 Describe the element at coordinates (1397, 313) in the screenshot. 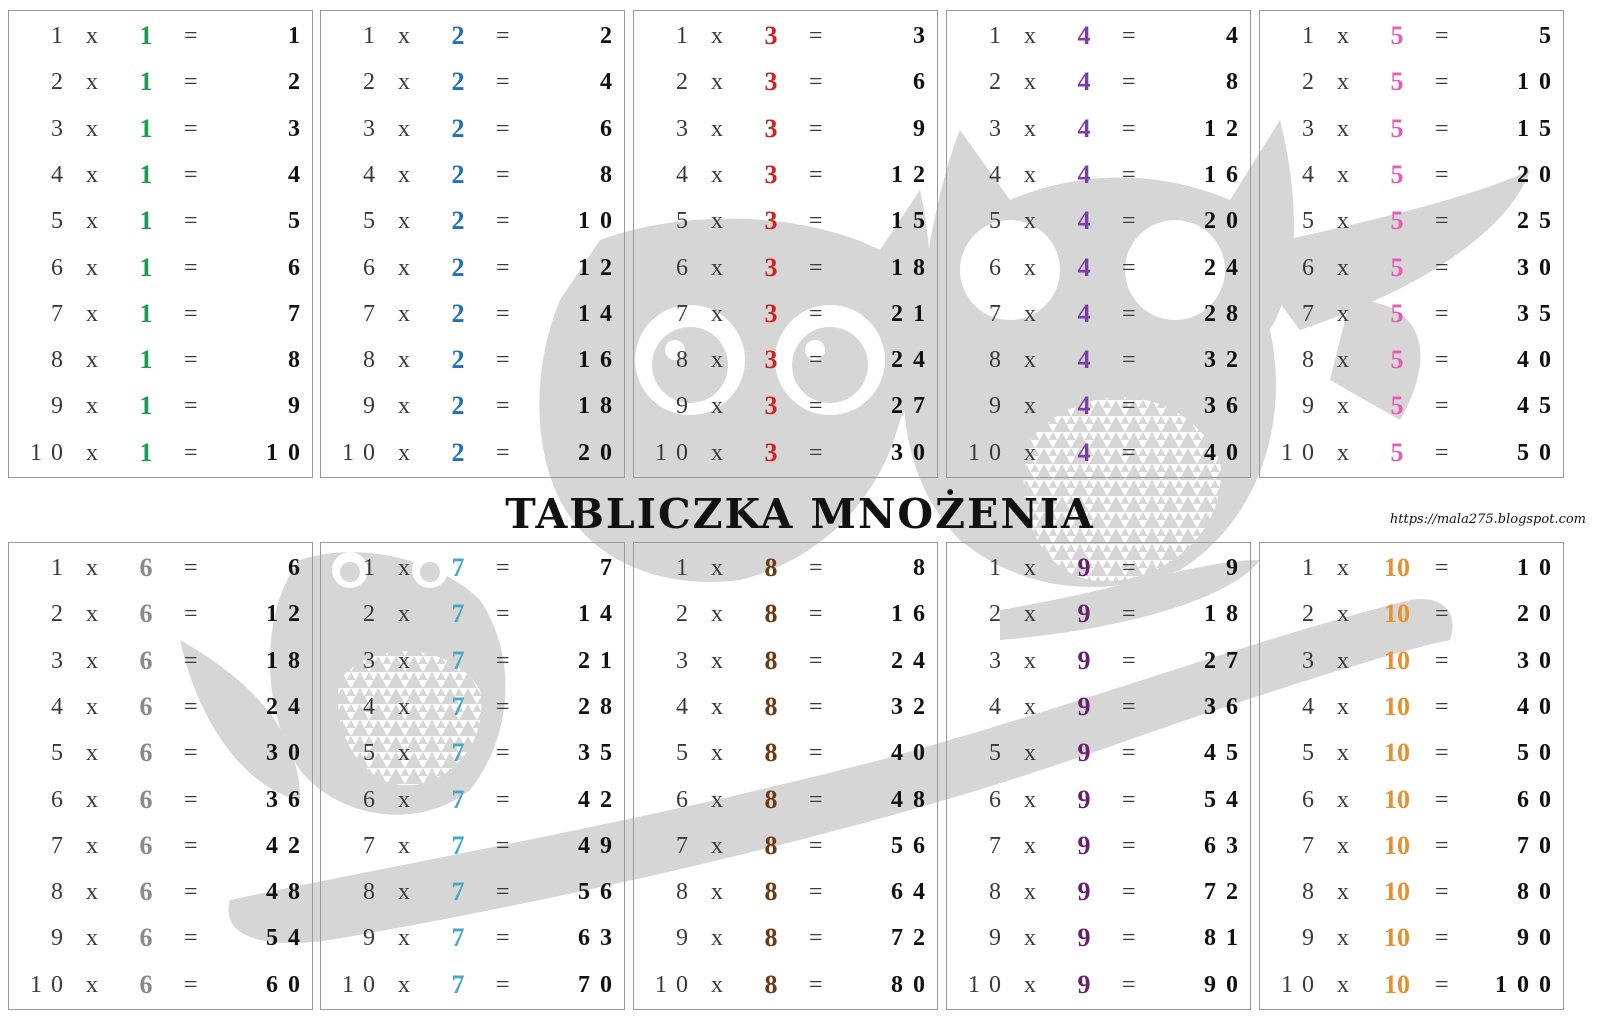

I see `factor: 5` at that location.